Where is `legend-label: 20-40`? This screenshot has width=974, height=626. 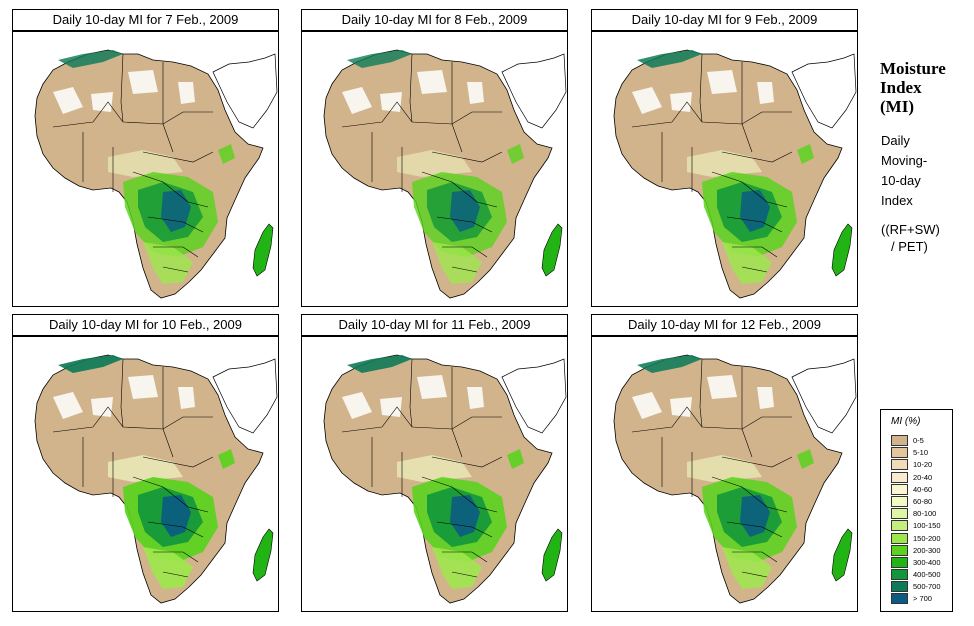 legend-label: 20-40 is located at coordinates (923, 477).